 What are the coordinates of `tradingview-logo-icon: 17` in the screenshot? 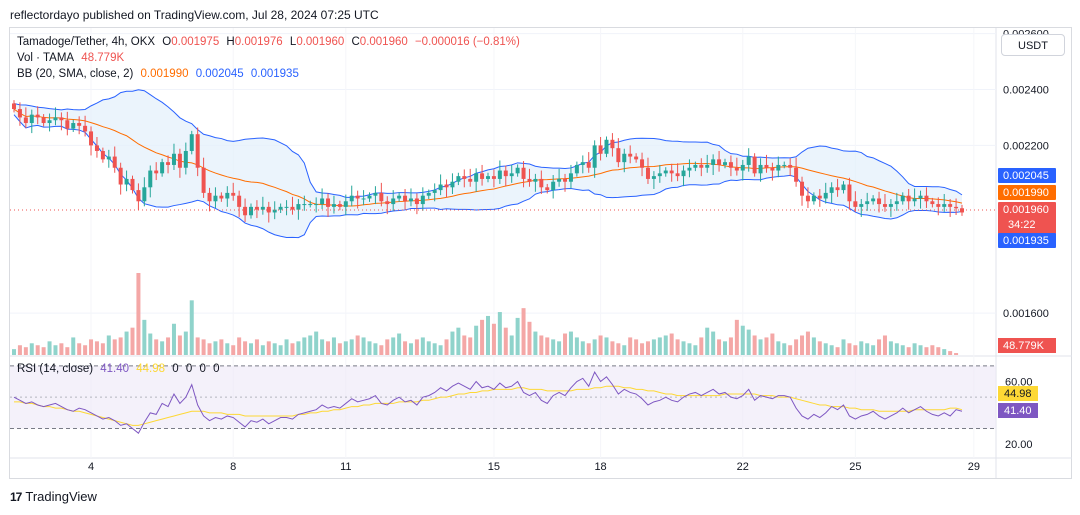 It's located at (16, 496).